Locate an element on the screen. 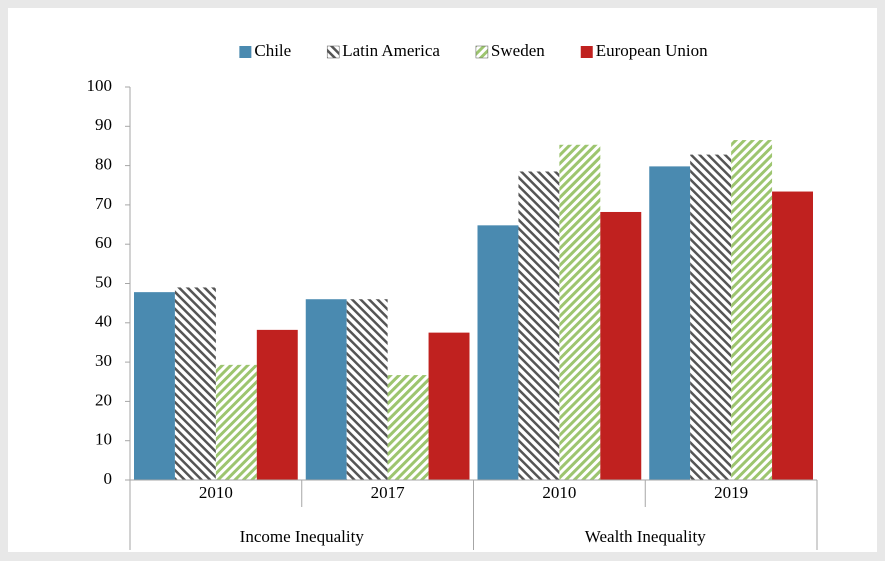 This screenshot has height=561, width=885. y-tick-label: 80 is located at coordinates (103, 164).